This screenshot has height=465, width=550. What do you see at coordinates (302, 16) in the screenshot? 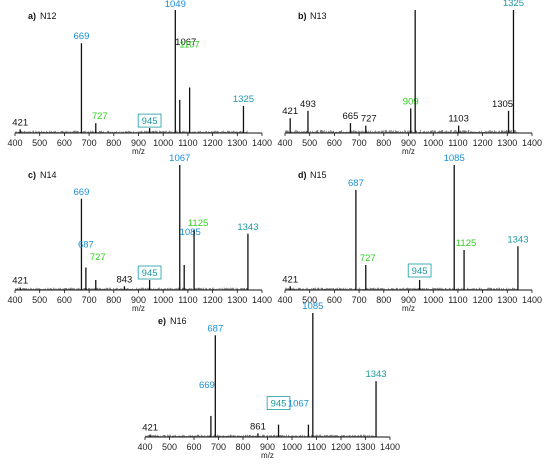
I see `panel-letter: b)` at bounding box center [302, 16].